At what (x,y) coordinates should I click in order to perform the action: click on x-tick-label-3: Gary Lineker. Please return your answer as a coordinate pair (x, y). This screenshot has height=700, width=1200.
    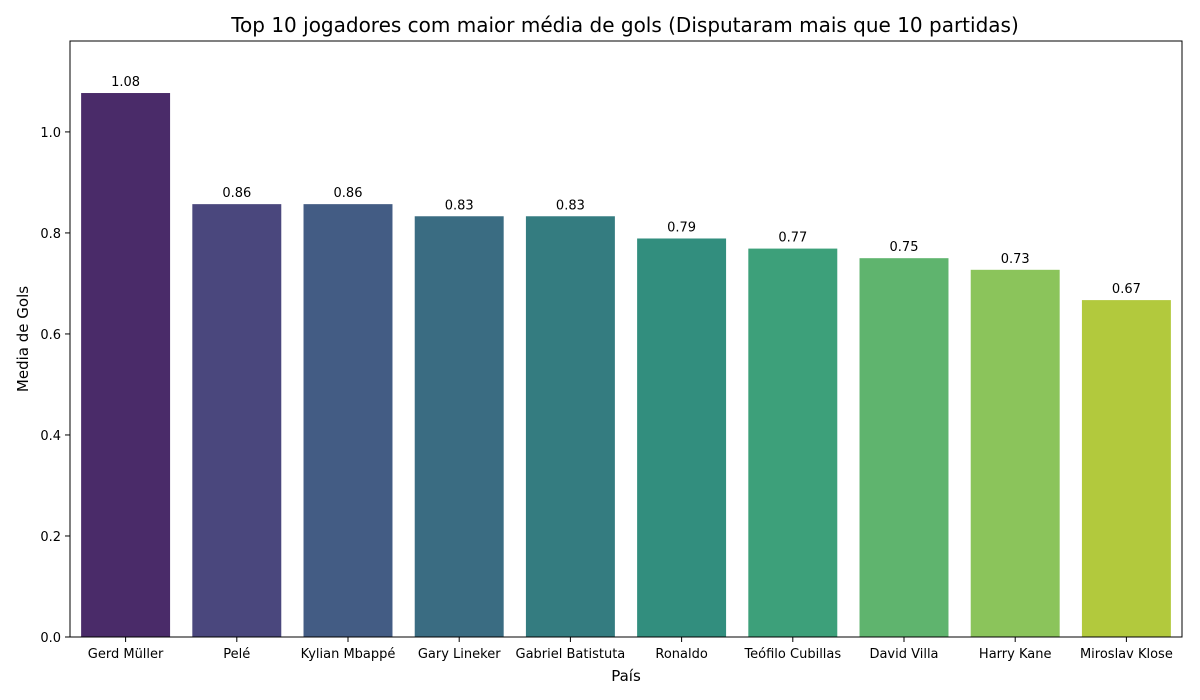
    Looking at the image, I should click on (459, 654).